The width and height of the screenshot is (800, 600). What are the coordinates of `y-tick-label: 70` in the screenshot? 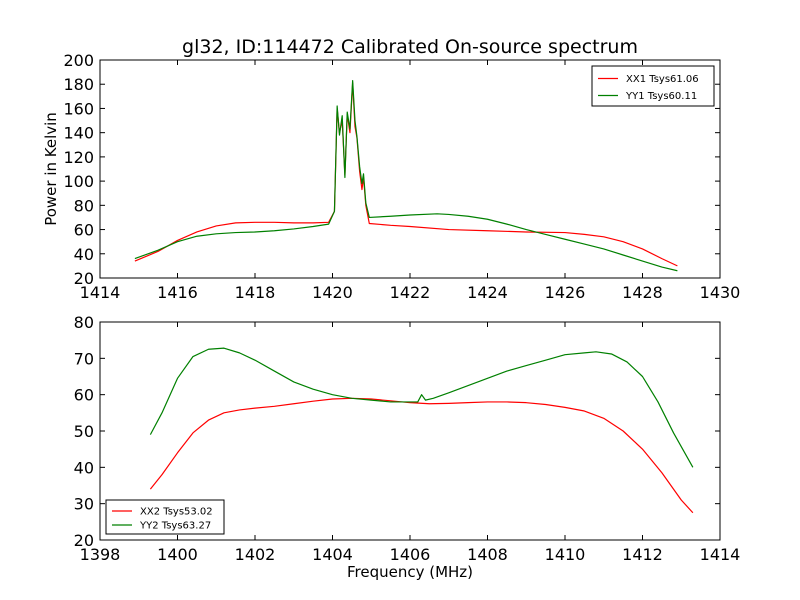 It's located at (84, 358).